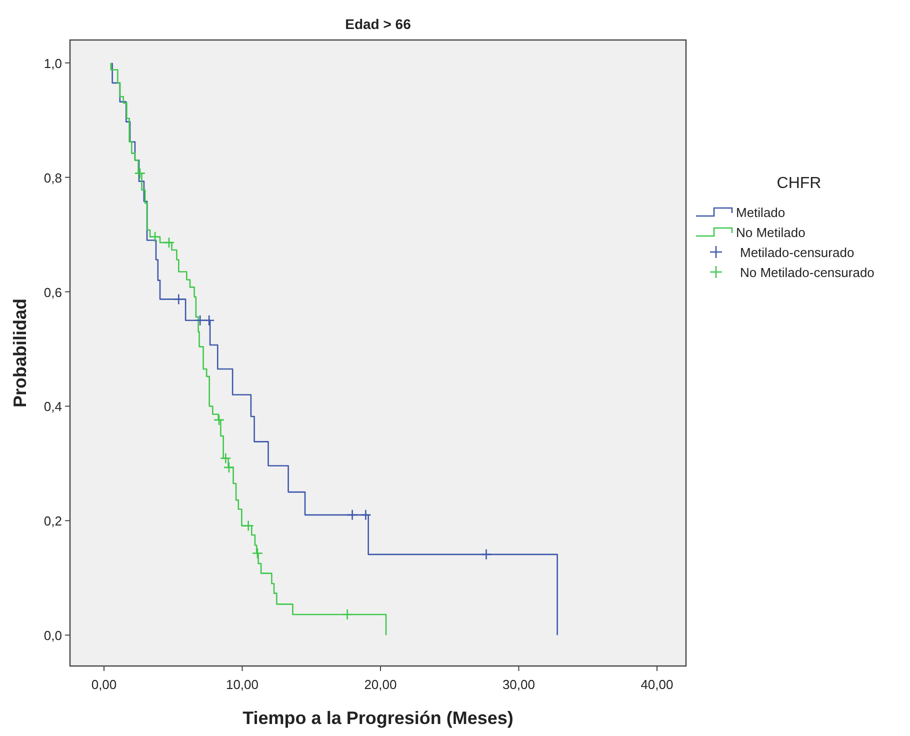 The image size is (910, 736). What do you see at coordinates (53, 292) in the screenshot?
I see `y-tick-label: 0,6` at bounding box center [53, 292].